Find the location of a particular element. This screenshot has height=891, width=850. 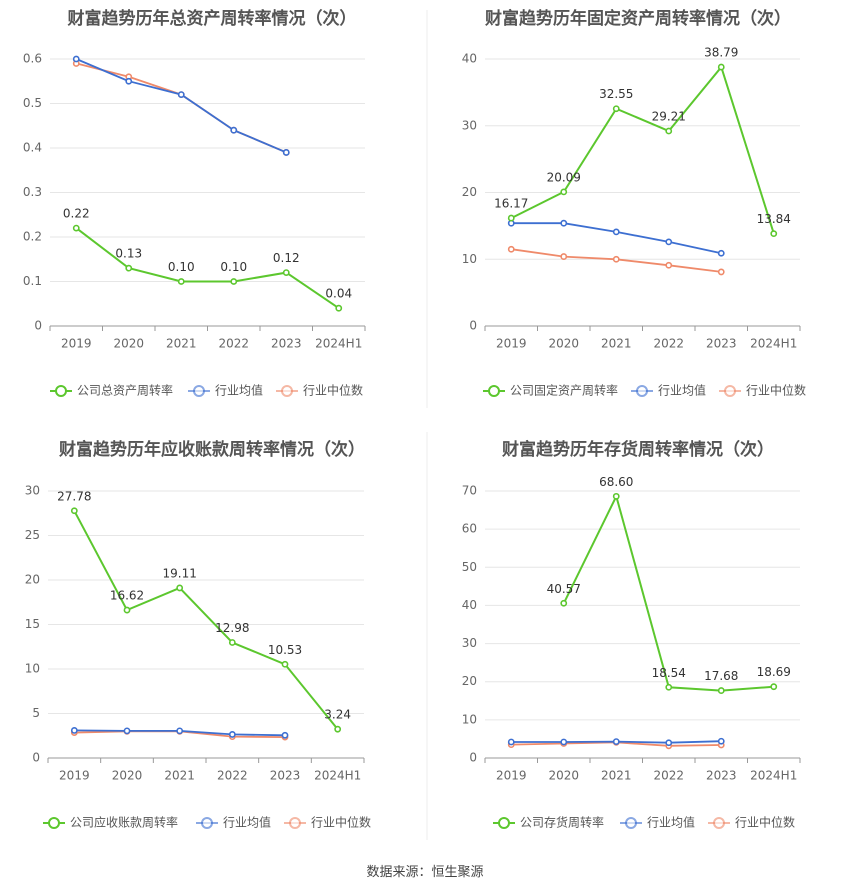

data-label: 0.04 is located at coordinates (338, 294).